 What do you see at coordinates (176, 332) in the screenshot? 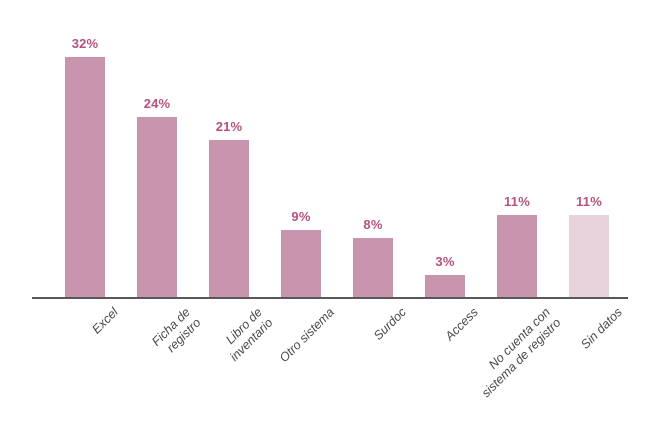
I see `category-label: Ficha de registro` at bounding box center [176, 332].